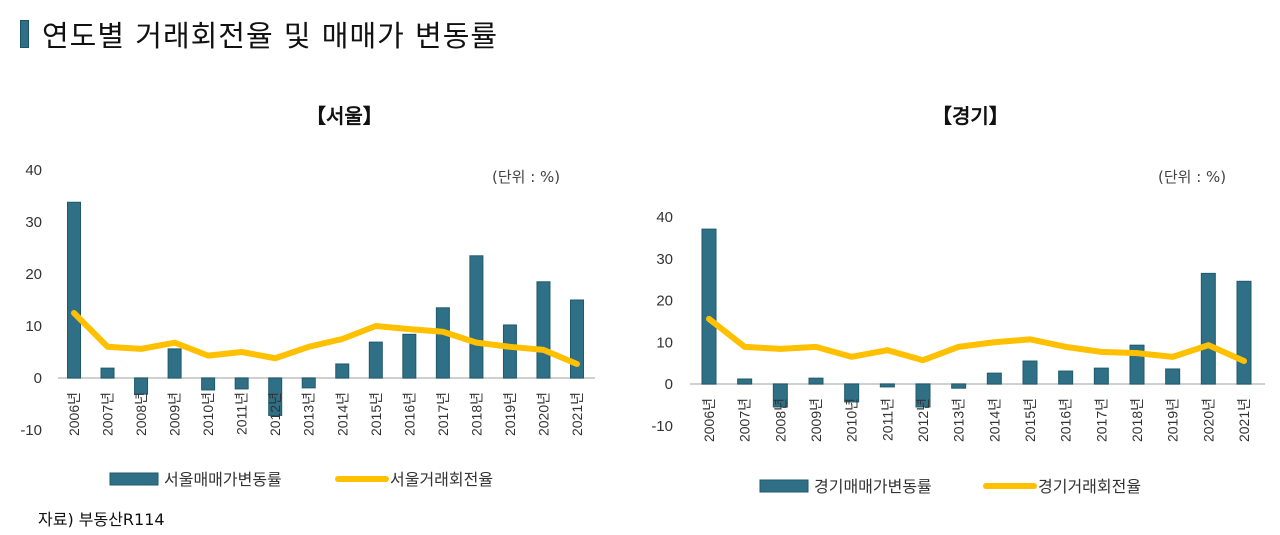  Describe the element at coordinates (33, 170) in the screenshot. I see `seoul-ytick-label: 40` at that location.